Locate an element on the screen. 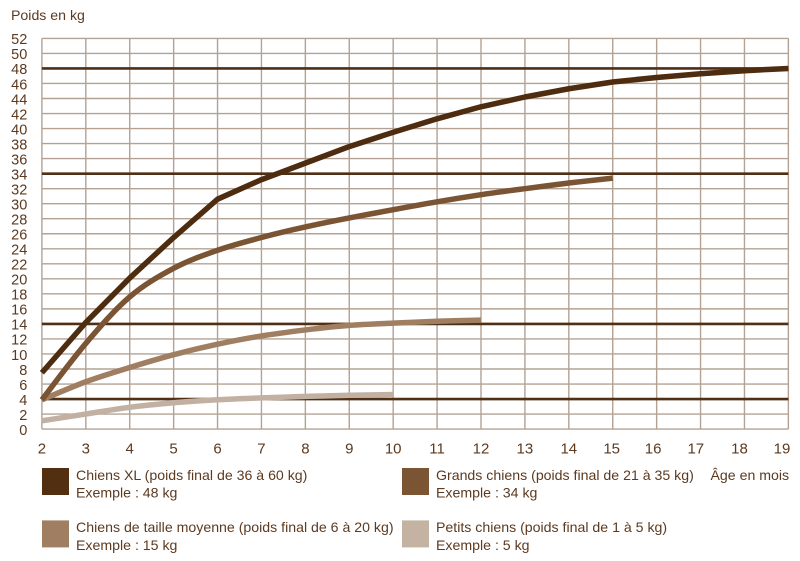 This screenshot has width=800, height=561. svg-text: 52 is located at coordinates (19, 40).